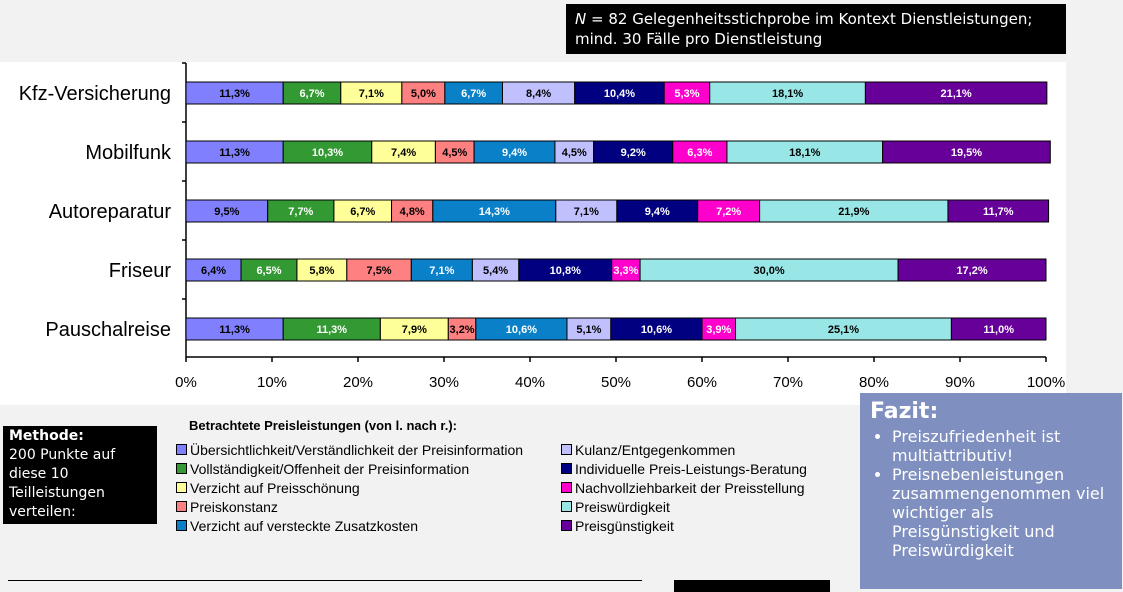 The height and width of the screenshot is (592, 1123). What do you see at coordinates (358, 382) in the screenshot?
I see `x-tick-label: 20%` at bounding box center [358, 382].